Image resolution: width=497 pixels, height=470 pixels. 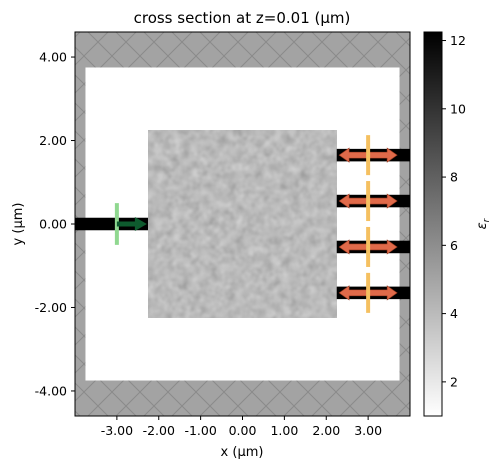 What do you see at coordinates (368, 430) in the screenshot?
I see `x-tick-label: 3.00` at bounding box center [368, 430].